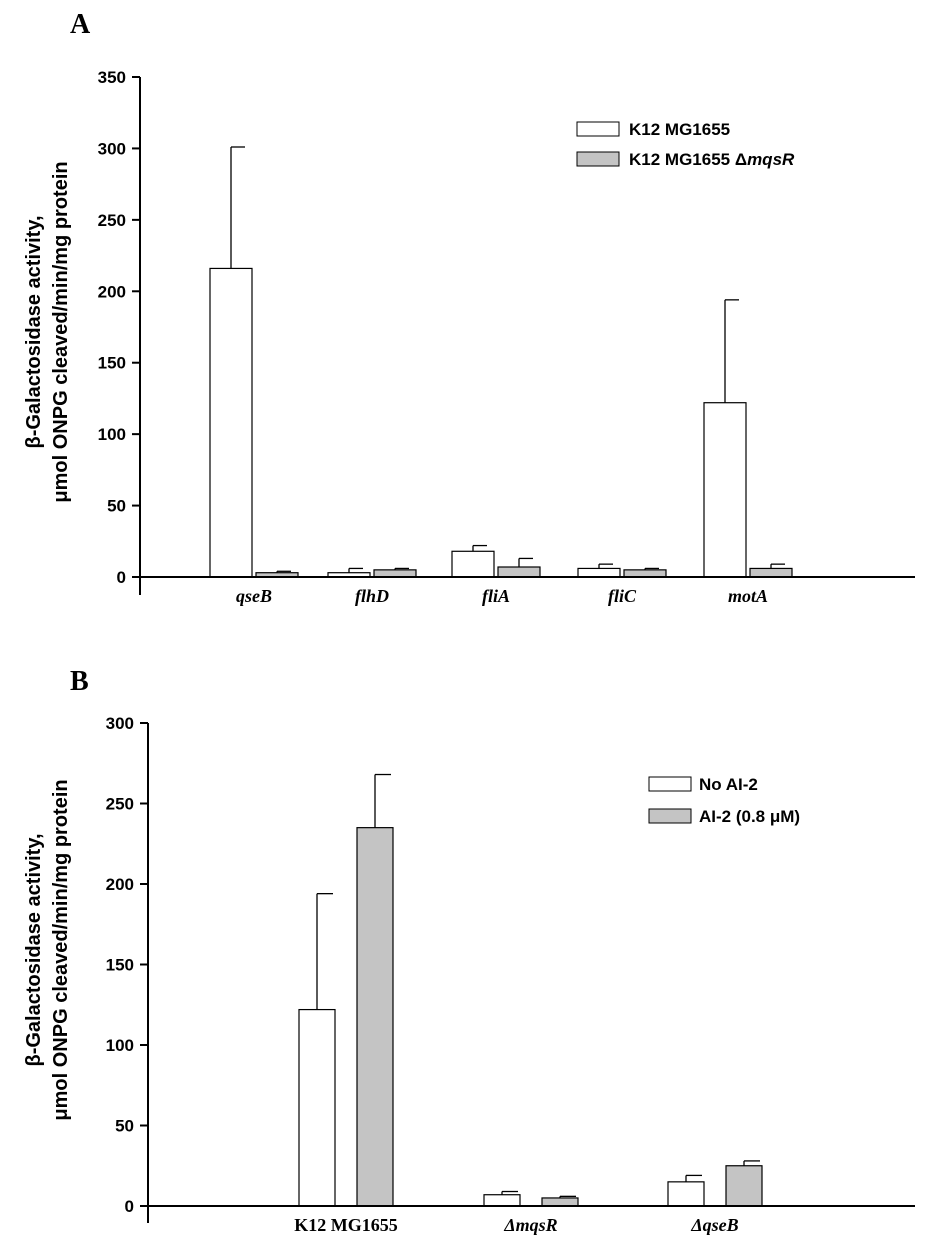  I want to click on legend-label-k12: K12 MG1655, so click(679, 129).